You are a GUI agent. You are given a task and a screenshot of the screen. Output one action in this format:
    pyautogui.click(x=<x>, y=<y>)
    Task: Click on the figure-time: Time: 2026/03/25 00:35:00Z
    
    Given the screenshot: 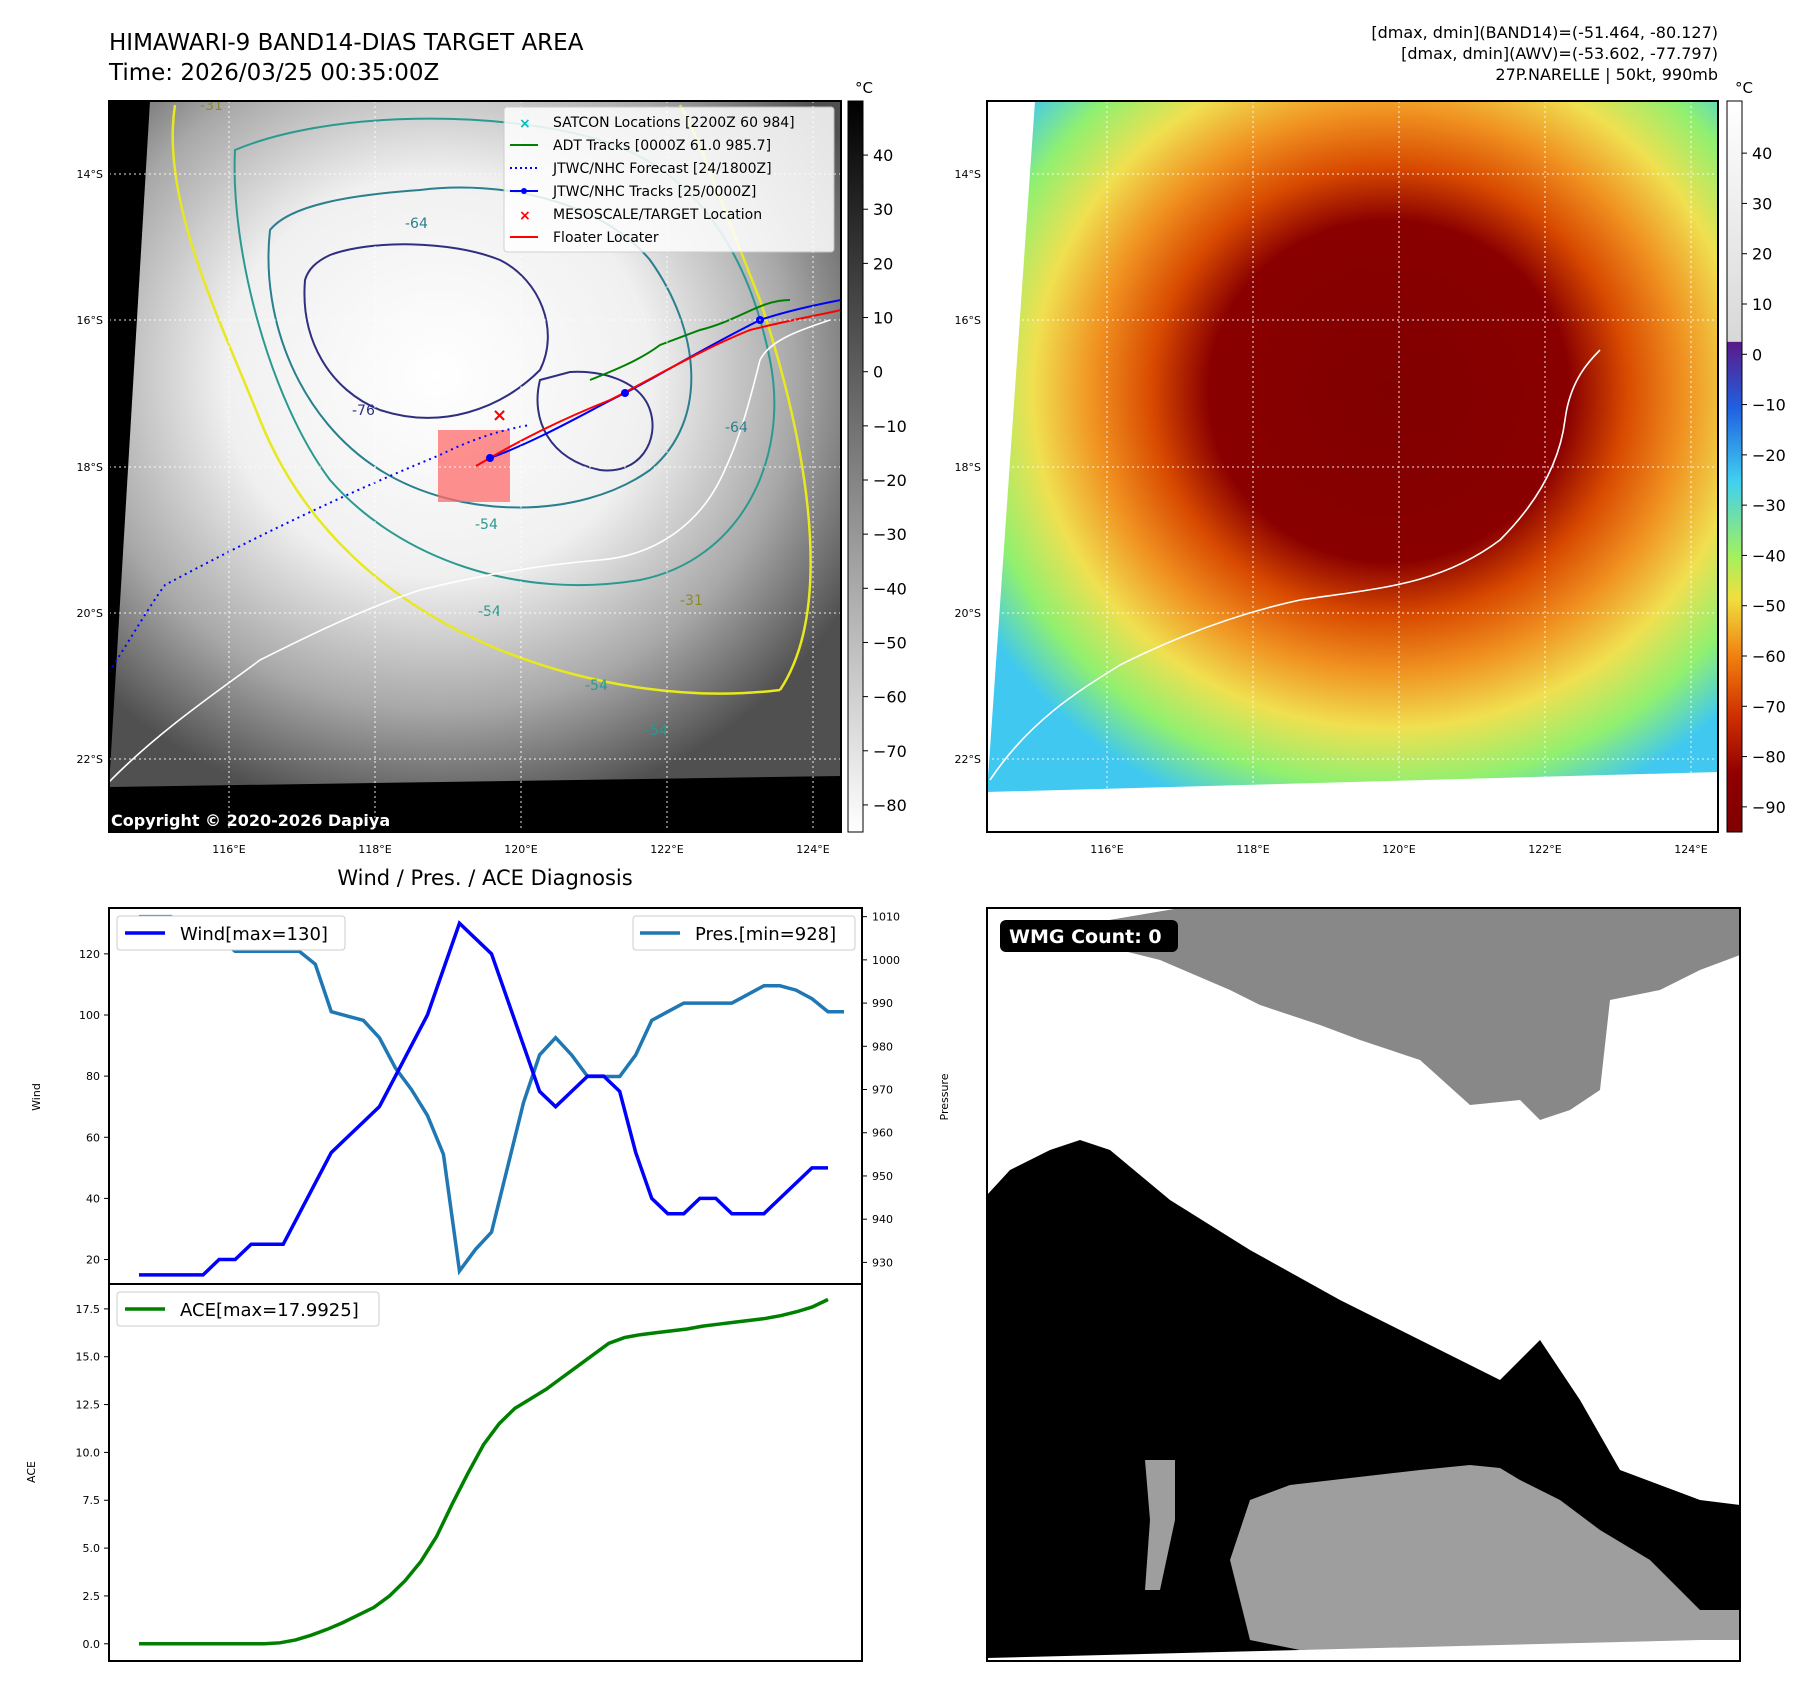 What is the action you would take?
    pyautogui.click(x=273, y=73)
    